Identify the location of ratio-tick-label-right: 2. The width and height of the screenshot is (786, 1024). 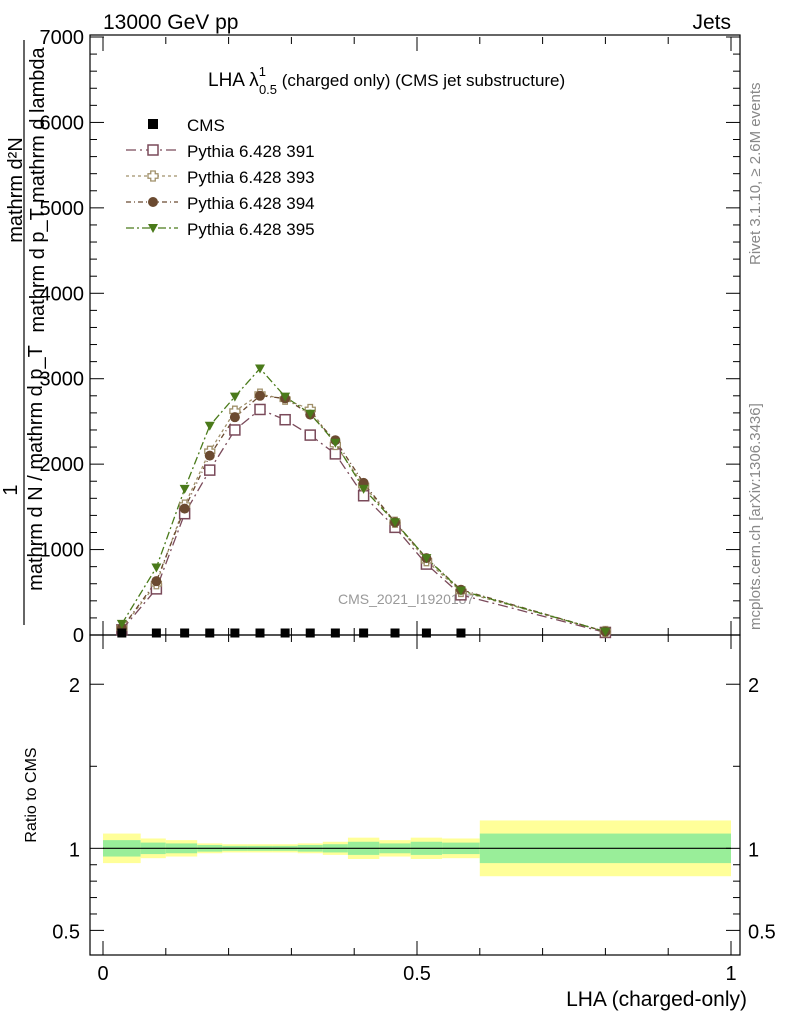
(753, 686).